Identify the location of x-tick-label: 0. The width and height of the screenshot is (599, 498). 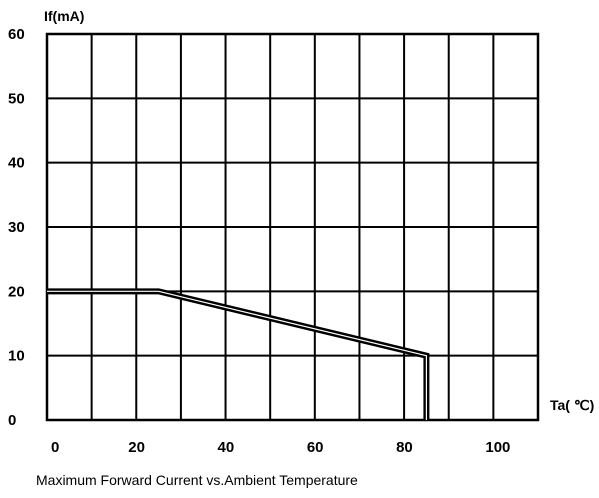
(55, 447).